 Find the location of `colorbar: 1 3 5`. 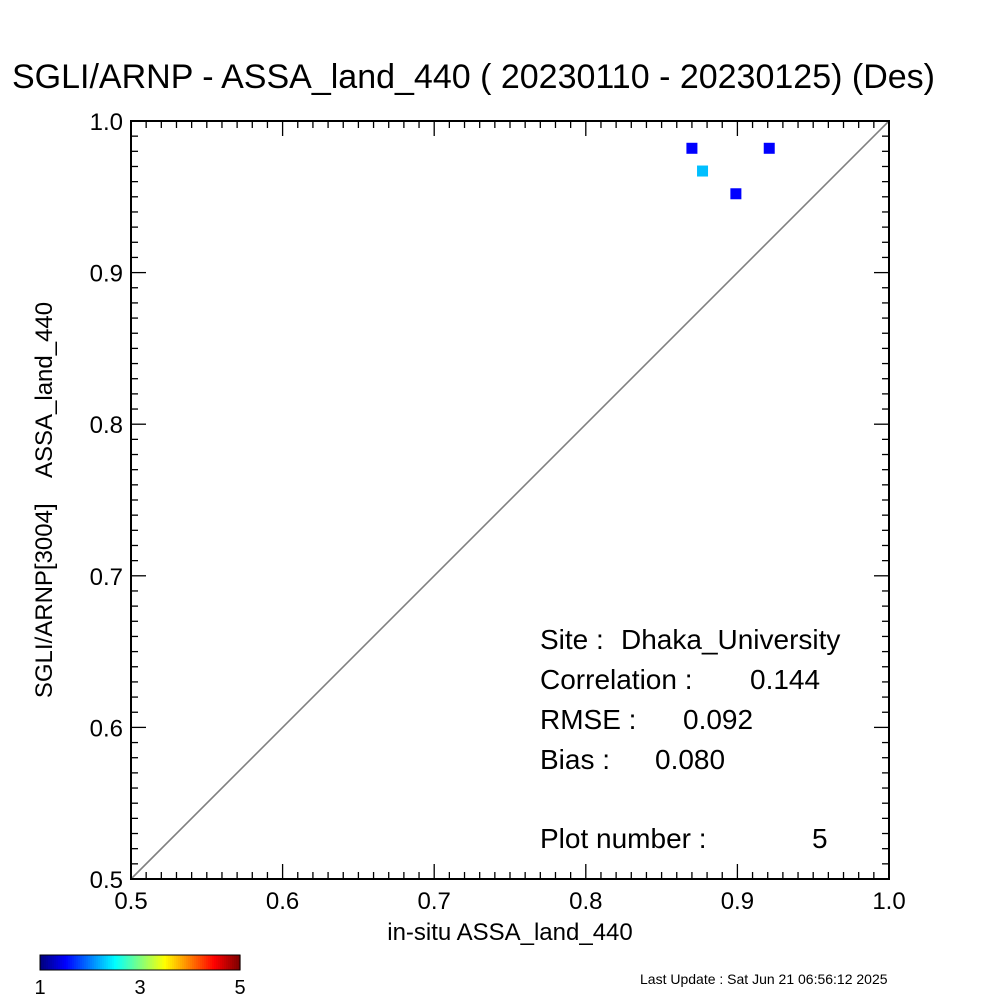

colorbar: 1 3 5 is located at coordinates (140, 976).